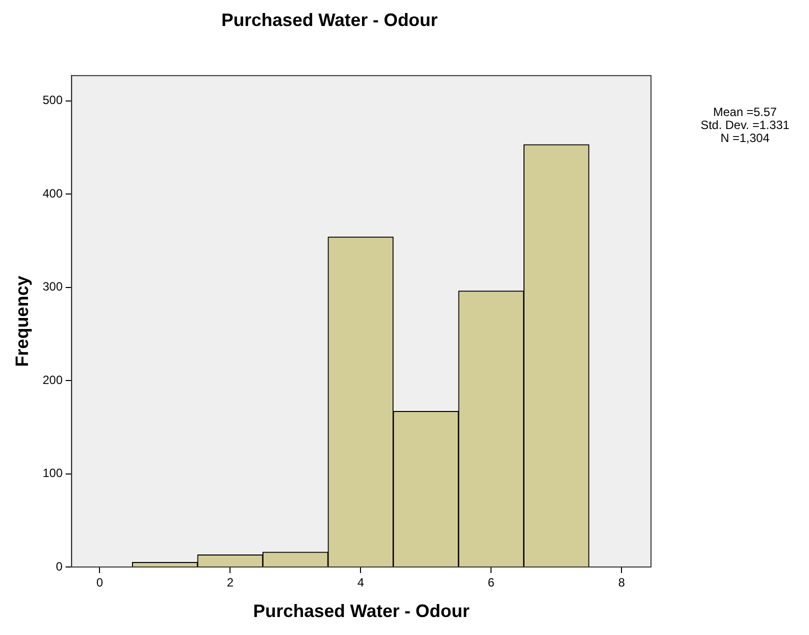 The image size is (809, 635). What do you see at coordinates (360, 583) in the screenshot?
I see `x-tick-label: 4` at bounding box center [360, 583].